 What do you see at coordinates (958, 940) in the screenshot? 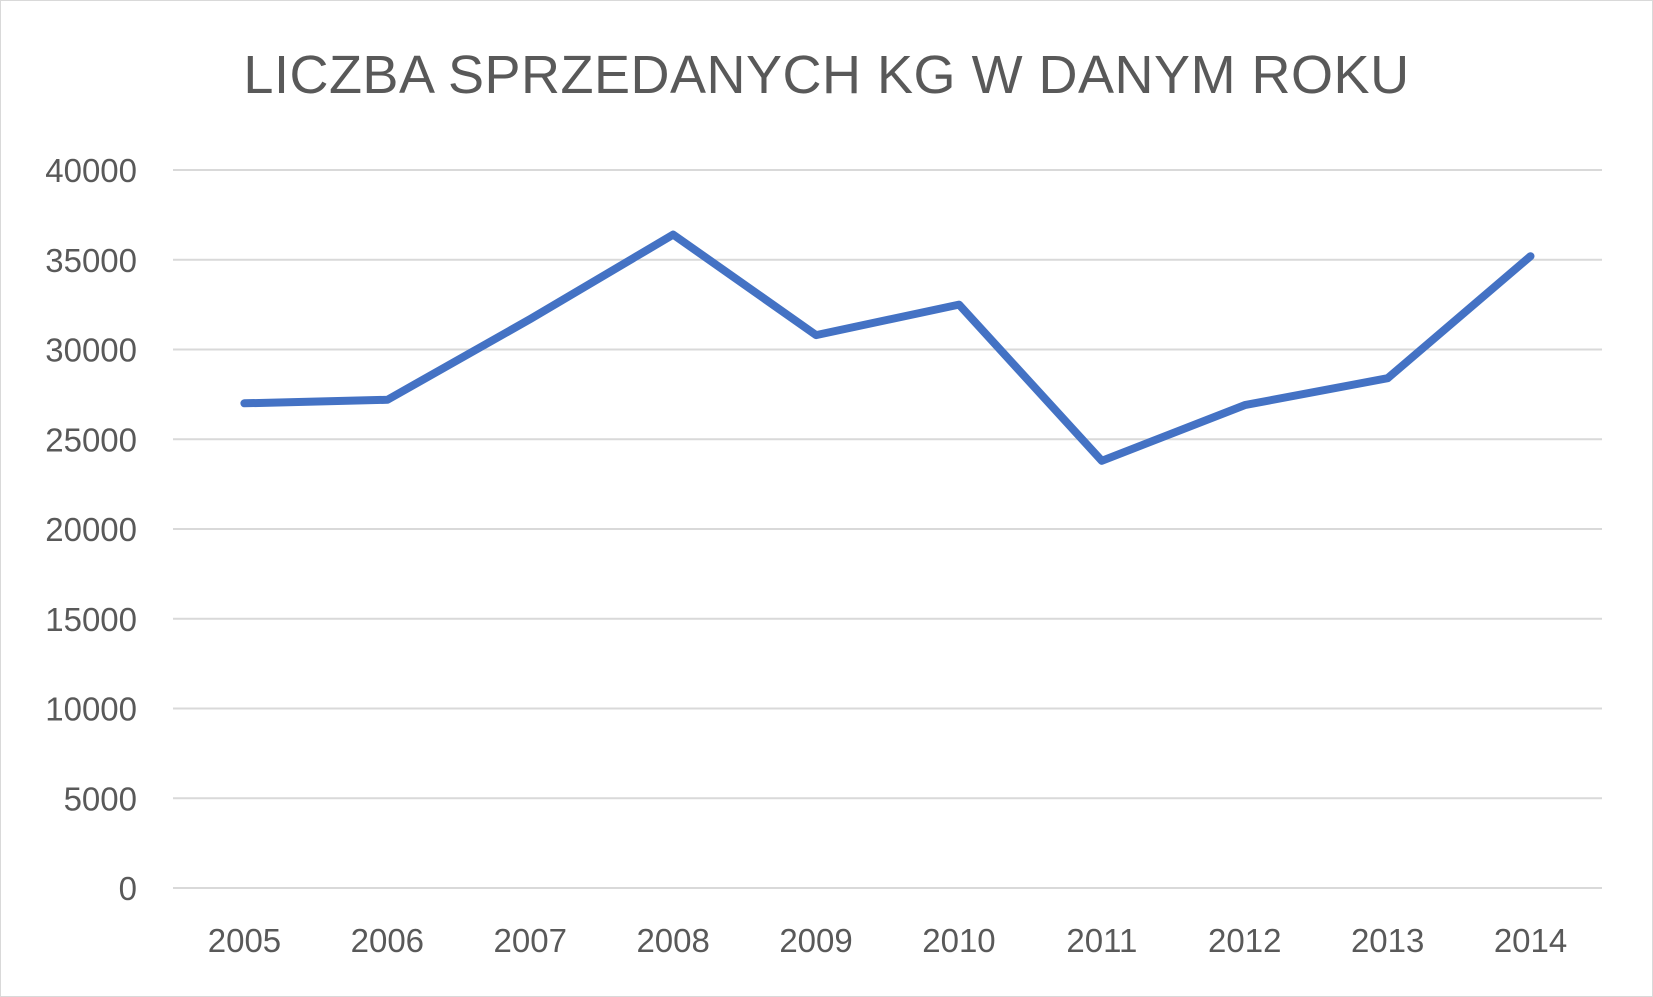
I see `x-tick-label: 2010` at bounding box center [958, 940].